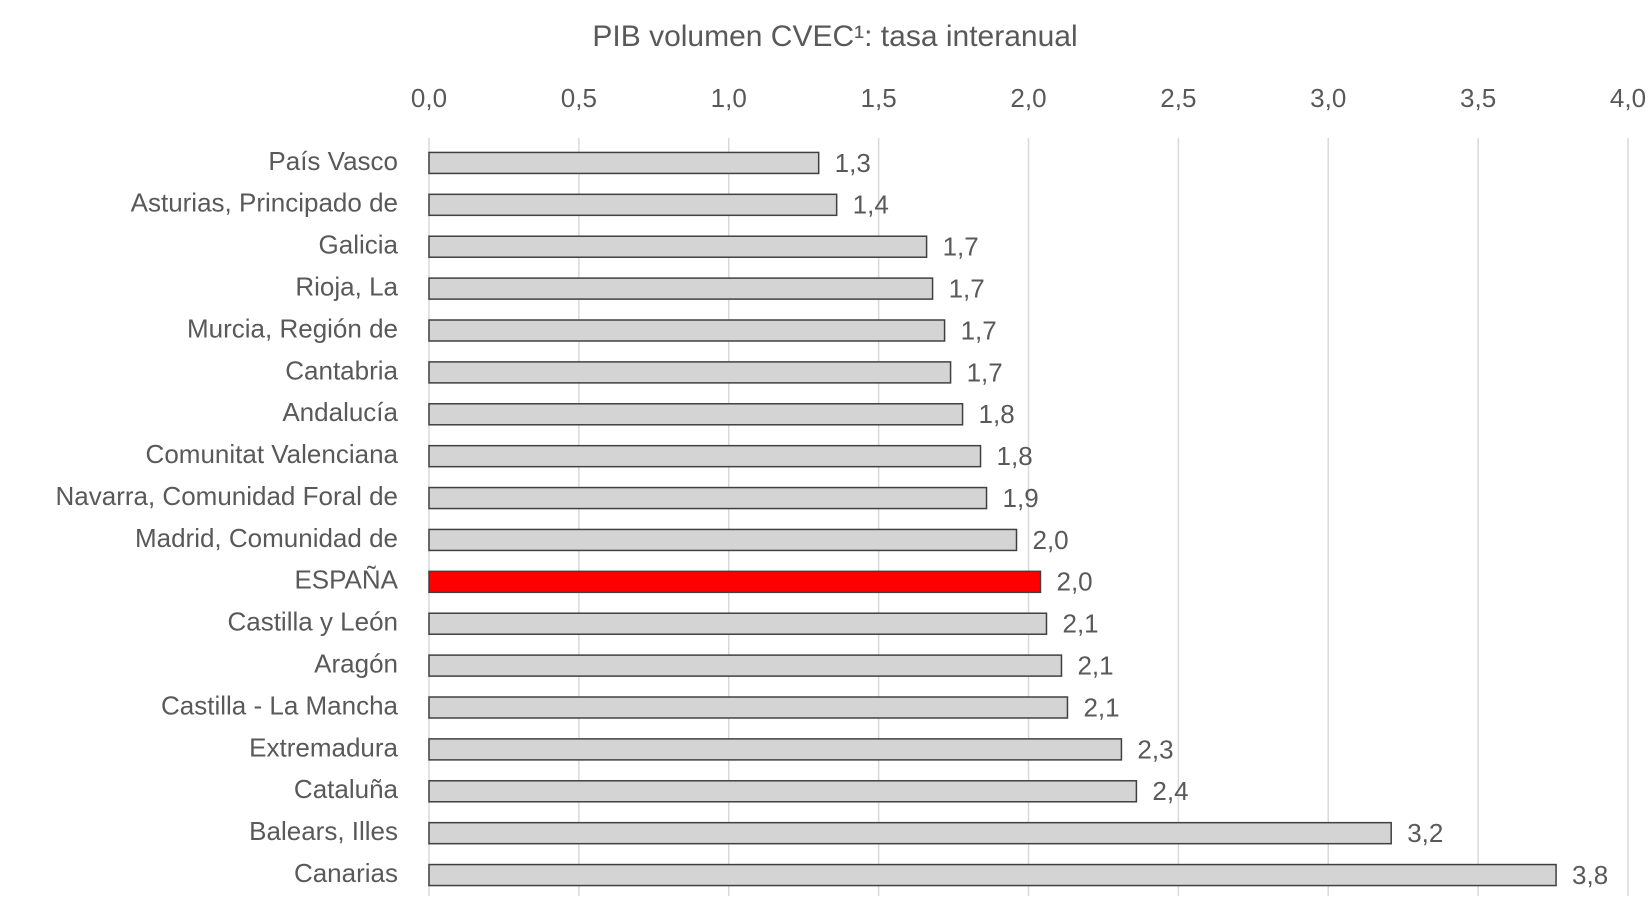  I want to click on x-tick-label: 2,5, so click(1178, 98).